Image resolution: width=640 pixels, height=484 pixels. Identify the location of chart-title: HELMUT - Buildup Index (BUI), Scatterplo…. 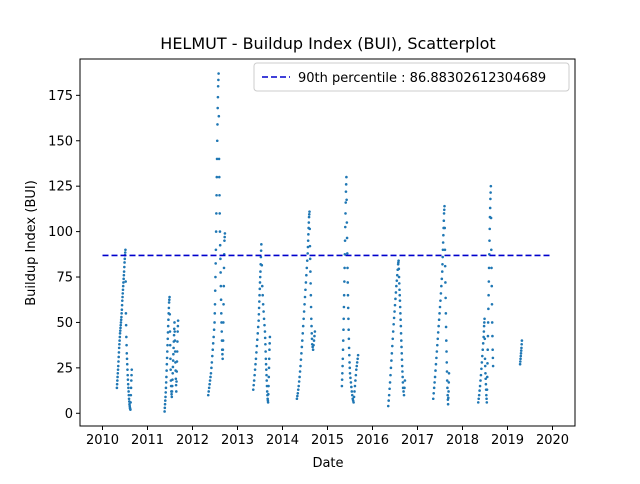
(327, 43).